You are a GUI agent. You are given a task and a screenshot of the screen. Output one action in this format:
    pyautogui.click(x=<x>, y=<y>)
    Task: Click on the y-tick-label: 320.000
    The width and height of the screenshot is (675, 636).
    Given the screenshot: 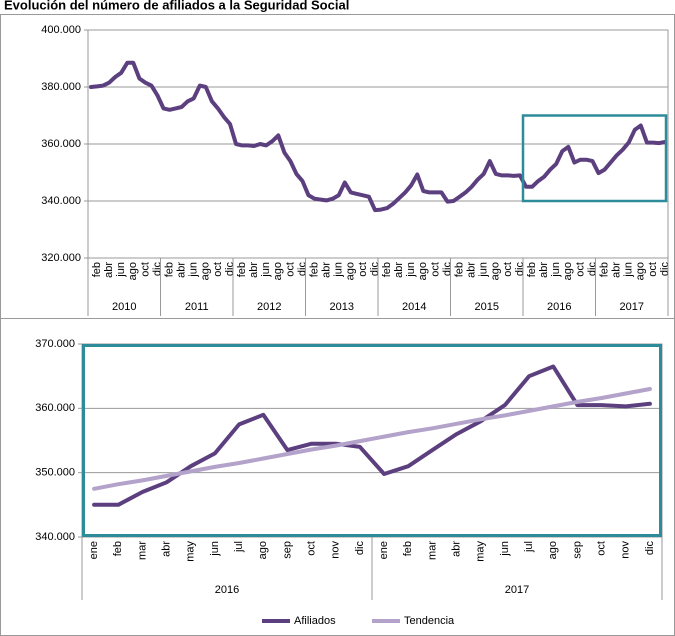 What is the action you would take?
    pyautogui.click(x=61, y=258)
    